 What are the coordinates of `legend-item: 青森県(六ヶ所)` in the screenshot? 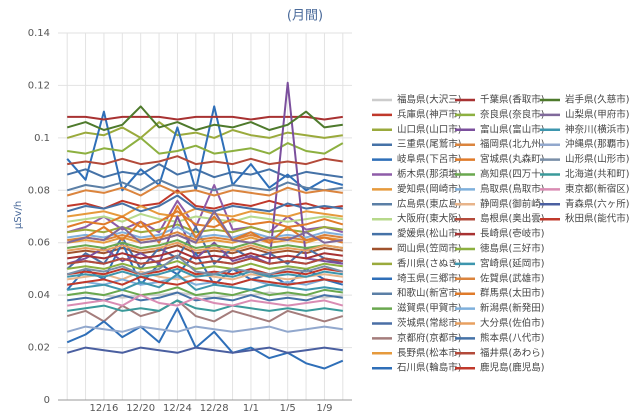 It's located at (584, 204).